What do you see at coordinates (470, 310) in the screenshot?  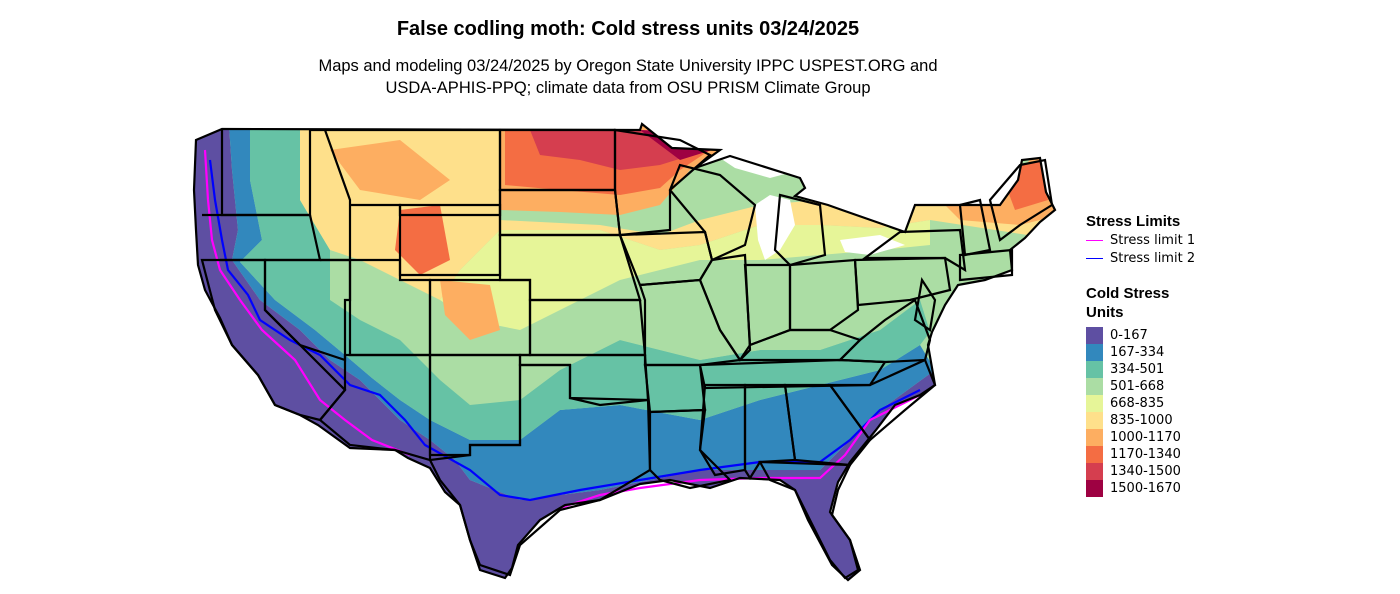 I see `band-1000-1170-colorado` at bounding box center [470, 310].